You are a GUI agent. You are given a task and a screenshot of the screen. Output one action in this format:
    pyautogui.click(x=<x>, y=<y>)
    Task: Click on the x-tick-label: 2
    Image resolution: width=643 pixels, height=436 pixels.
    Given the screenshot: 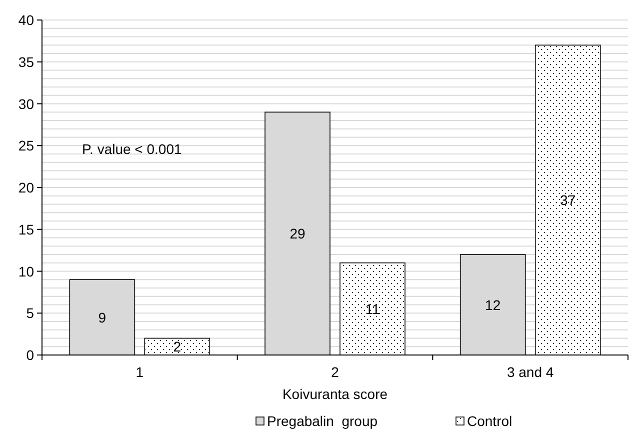 What is the action you would take?
    pyautogui.click(x=335, y=372)
    